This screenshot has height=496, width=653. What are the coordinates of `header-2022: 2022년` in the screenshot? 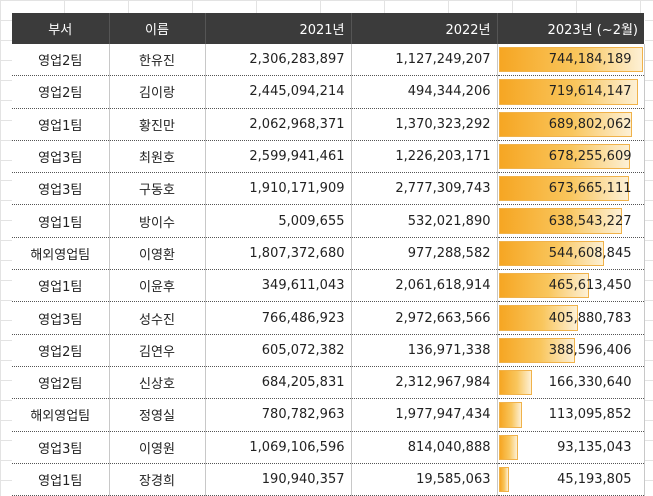 It's located at (424, 28).